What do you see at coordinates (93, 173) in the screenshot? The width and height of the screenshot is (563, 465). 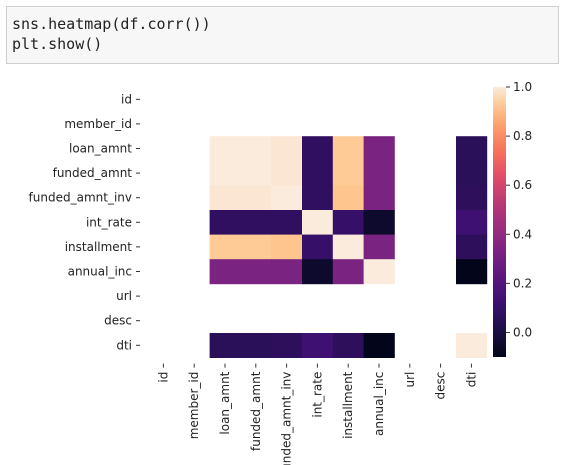 I see `y-tick-label: funded_amnt` at bounding box center [93, 173].